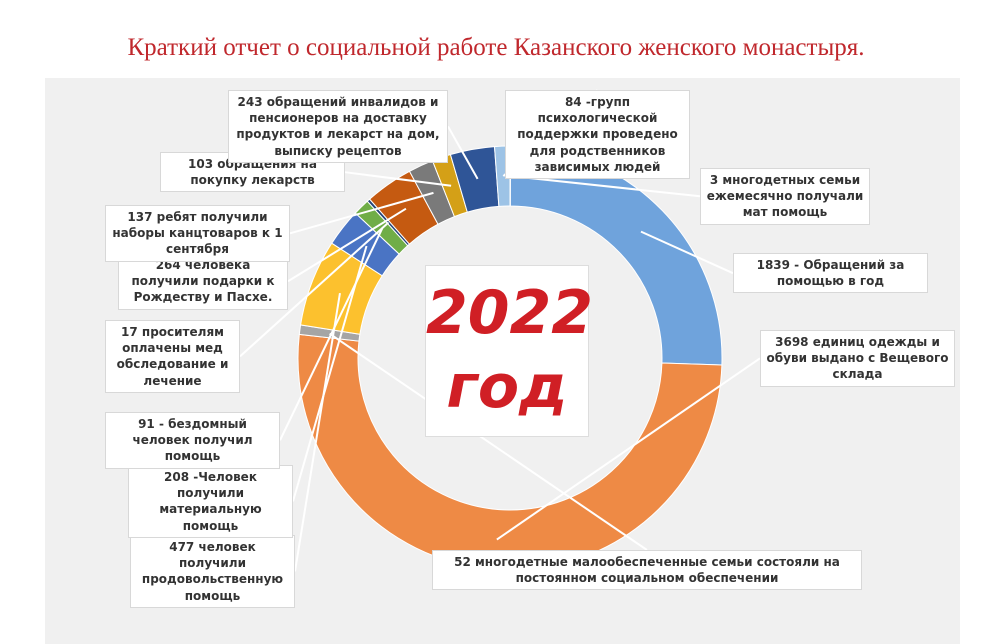 The image size is (992, 644). Describe the element at coordinates (192, 440) in the screenshot. I see `data-label: 91 - бездомный человек получил помощь` at that location.